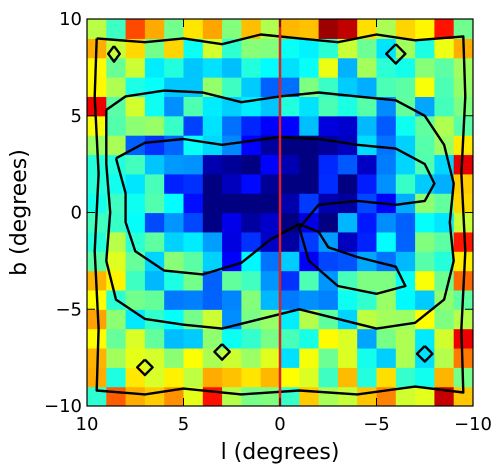 The width and height of the screenshot is (504, 474). I want to click on contour-line, so click(144, 367).